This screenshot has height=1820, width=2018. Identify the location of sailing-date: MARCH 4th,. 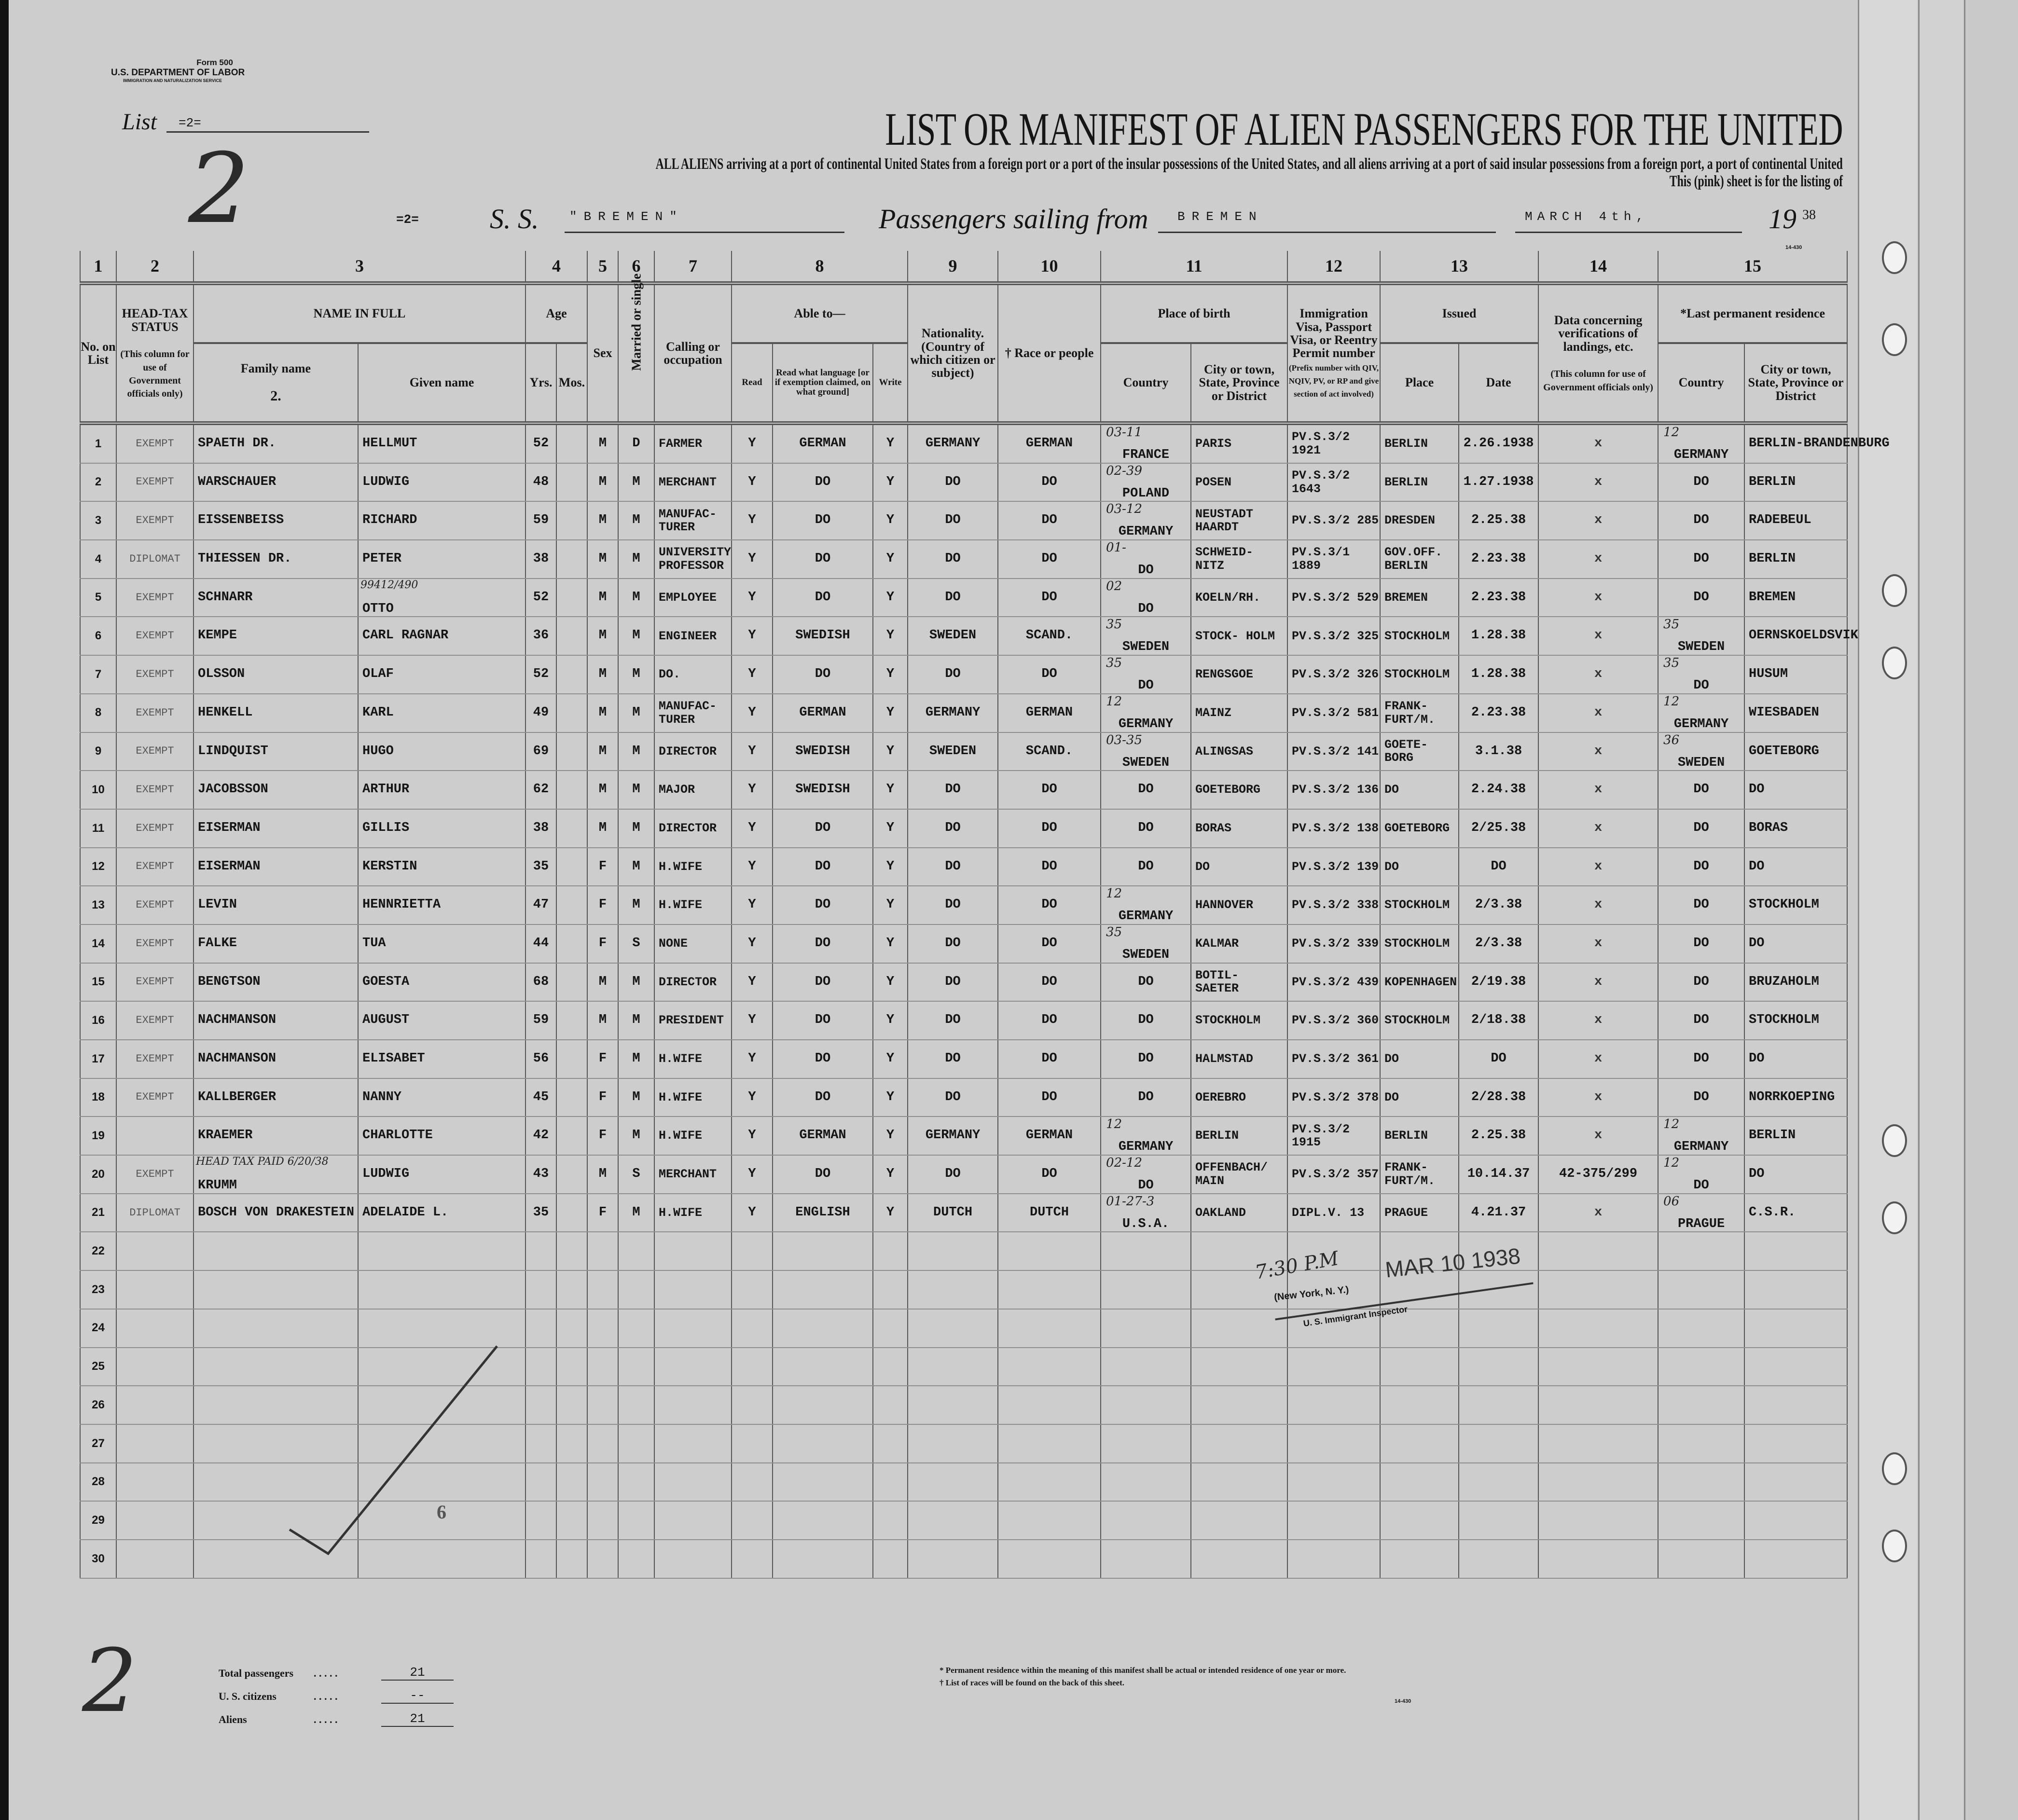
(1587, 216).